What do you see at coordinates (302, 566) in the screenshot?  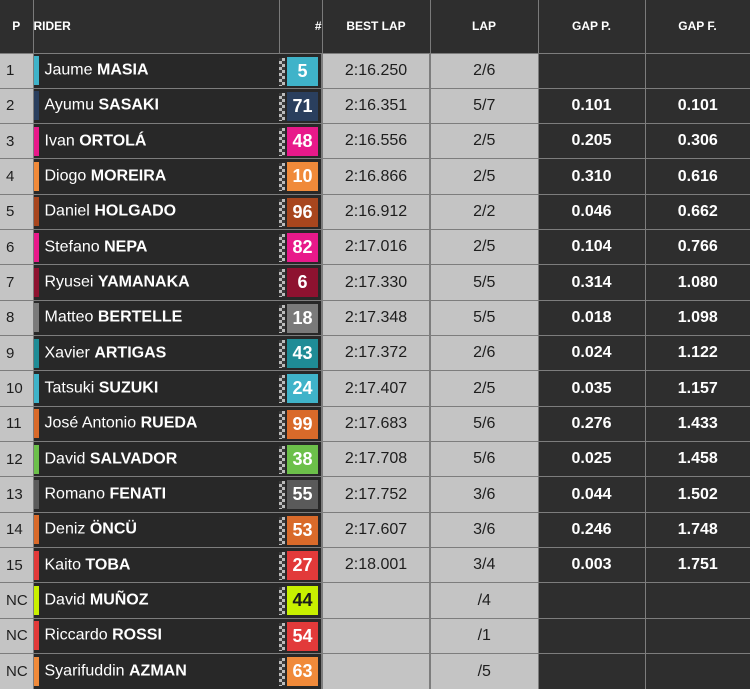 I see `rider-number-badge: 27` at bounding box center [302, 566].